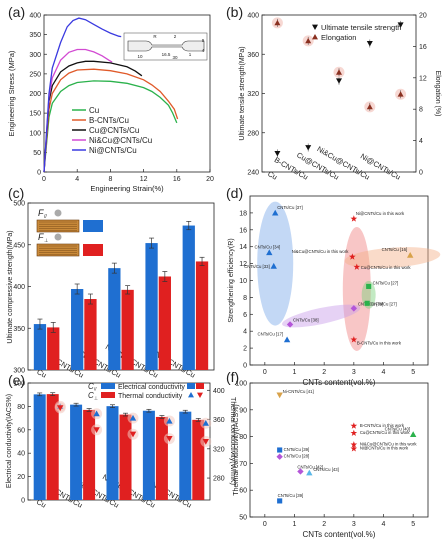  Describe the element at coordinates (21, 454) in the screenshot. I see `y-tick-label: 40` at that location.